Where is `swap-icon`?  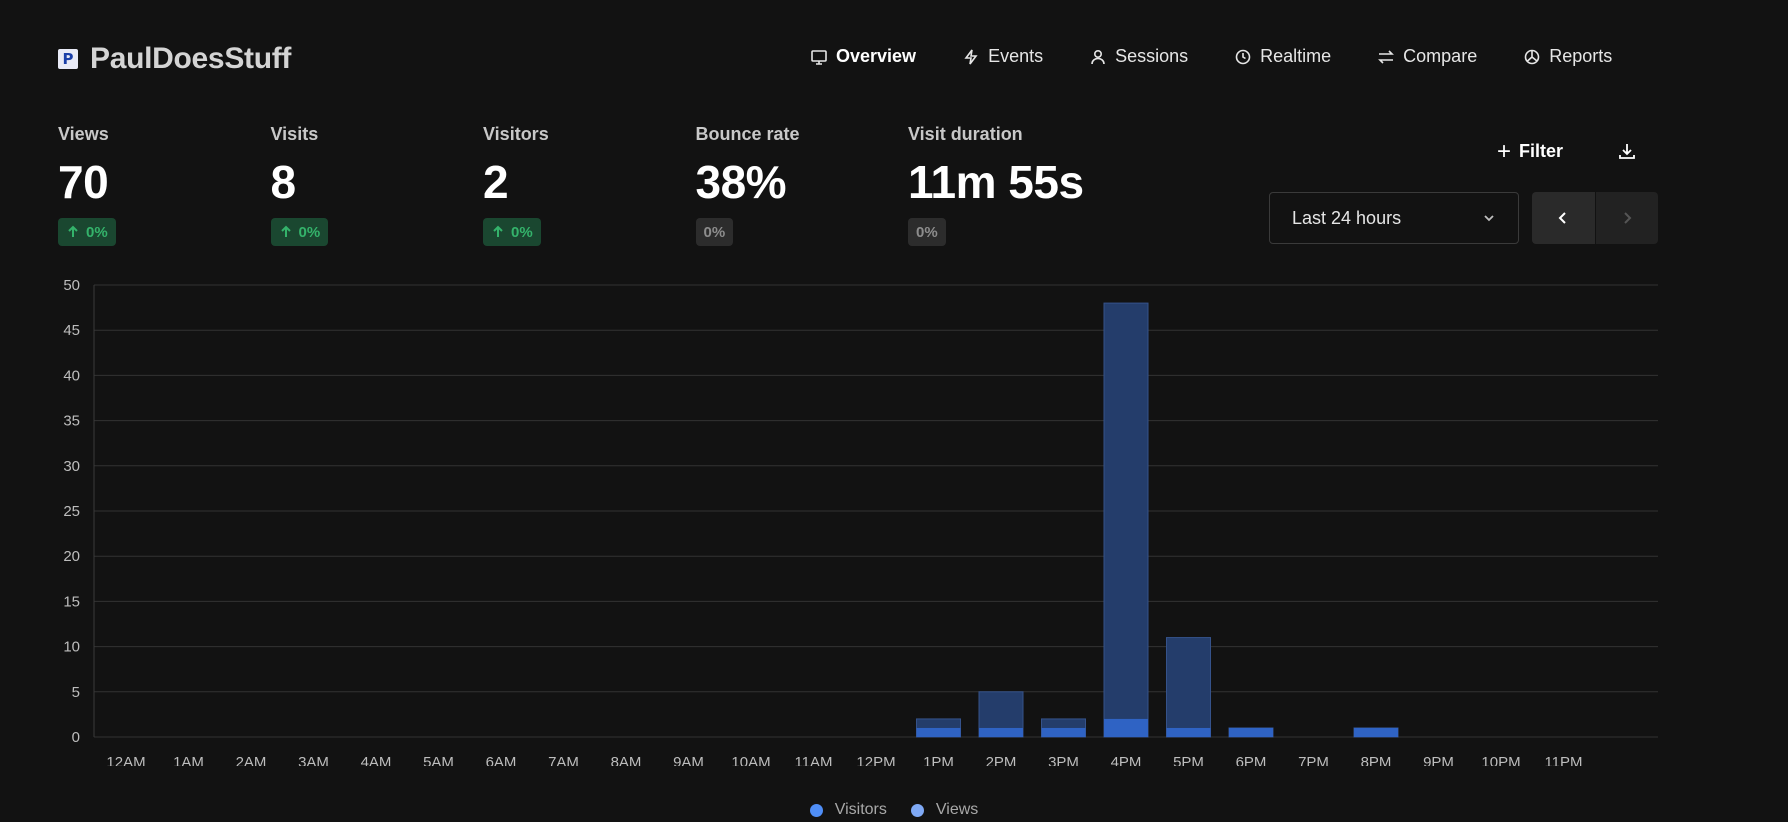
swap-icon is located at coordinates (1386, 56).